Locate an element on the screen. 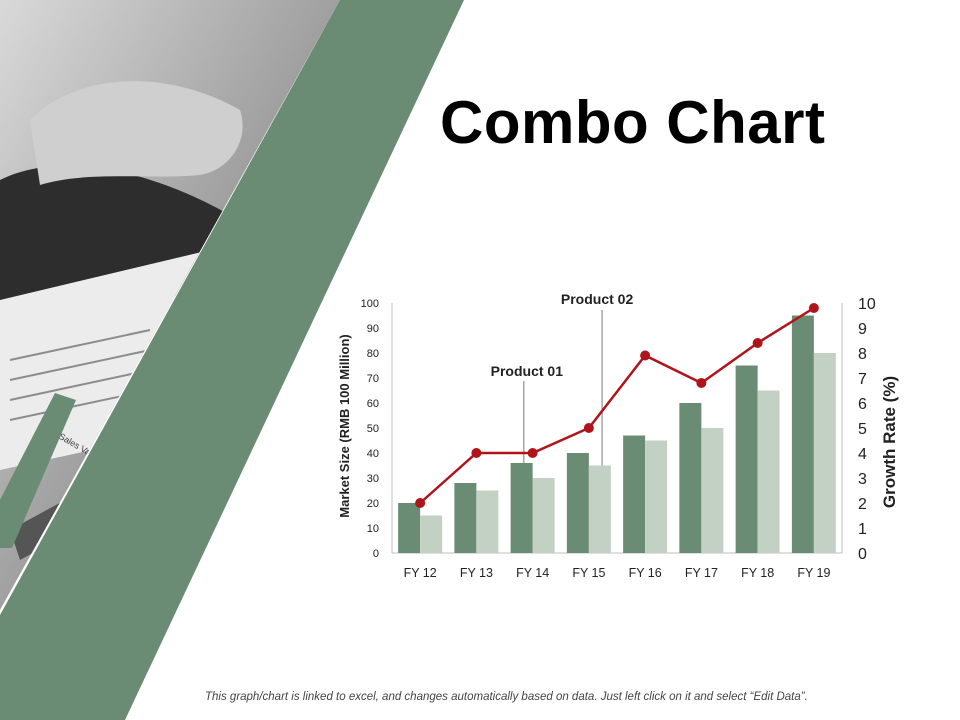  y2-tick-label: 4 is located at coordinates (862, 454).